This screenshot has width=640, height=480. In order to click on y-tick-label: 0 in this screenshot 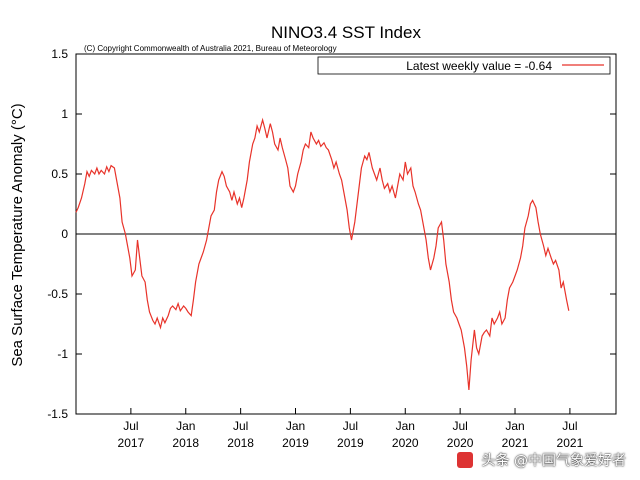, I will do `click(64, 234)`.